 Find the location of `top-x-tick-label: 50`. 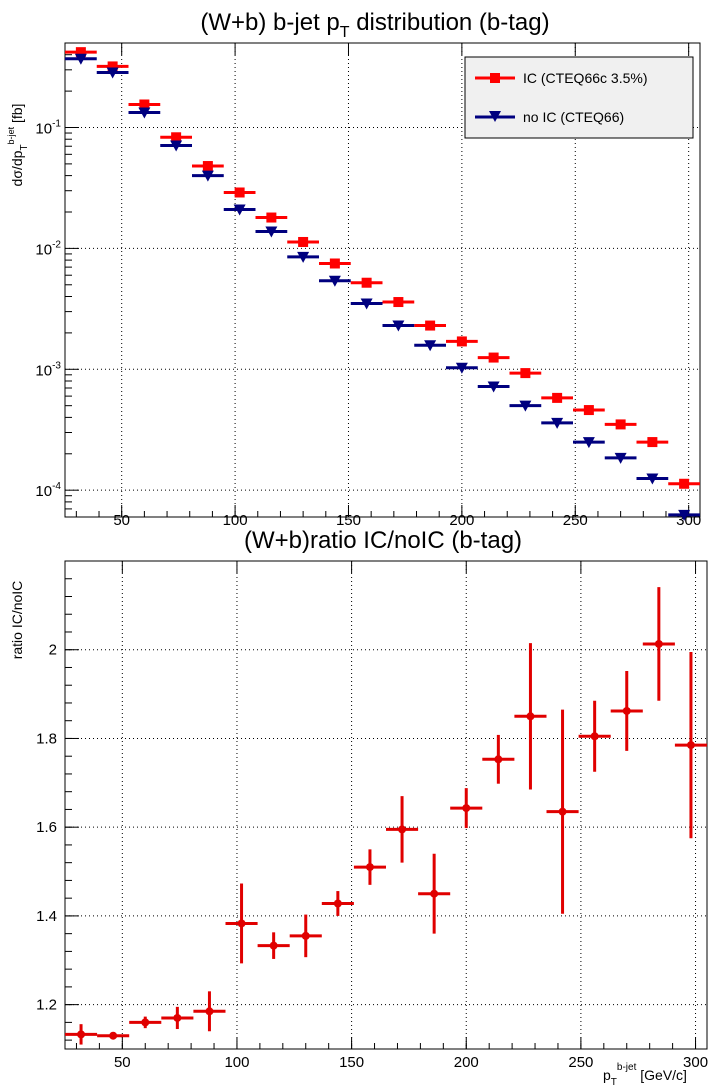

top-x-tick-label: 50 is located at coordinates (121, 520).